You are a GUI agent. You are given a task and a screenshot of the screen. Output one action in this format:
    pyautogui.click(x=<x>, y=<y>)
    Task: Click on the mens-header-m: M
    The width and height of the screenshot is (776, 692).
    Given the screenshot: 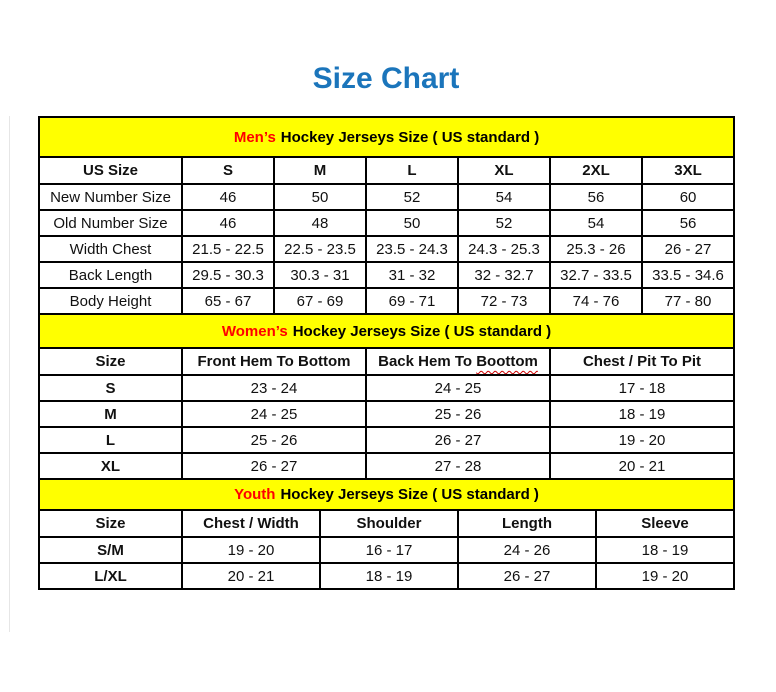 What is the action you would take?
    pyautogui.click(x=320, y=170)
    